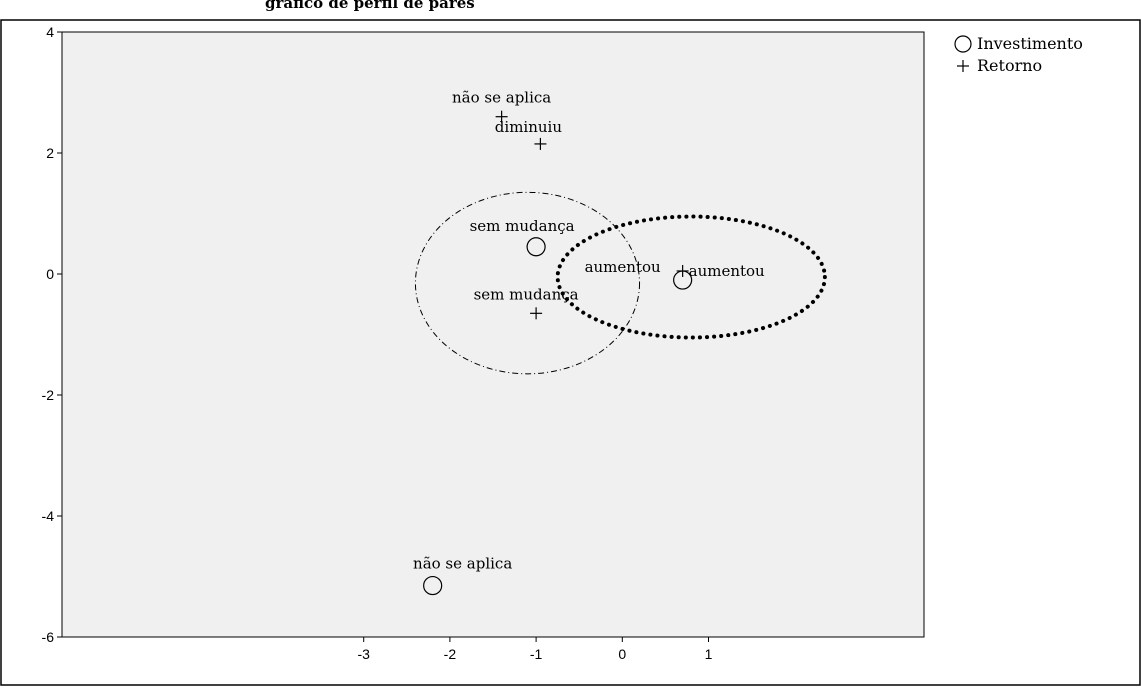 This screenshot has height=691, width=1141. I want to click on y-tick-label: 0, so click(50, 274).